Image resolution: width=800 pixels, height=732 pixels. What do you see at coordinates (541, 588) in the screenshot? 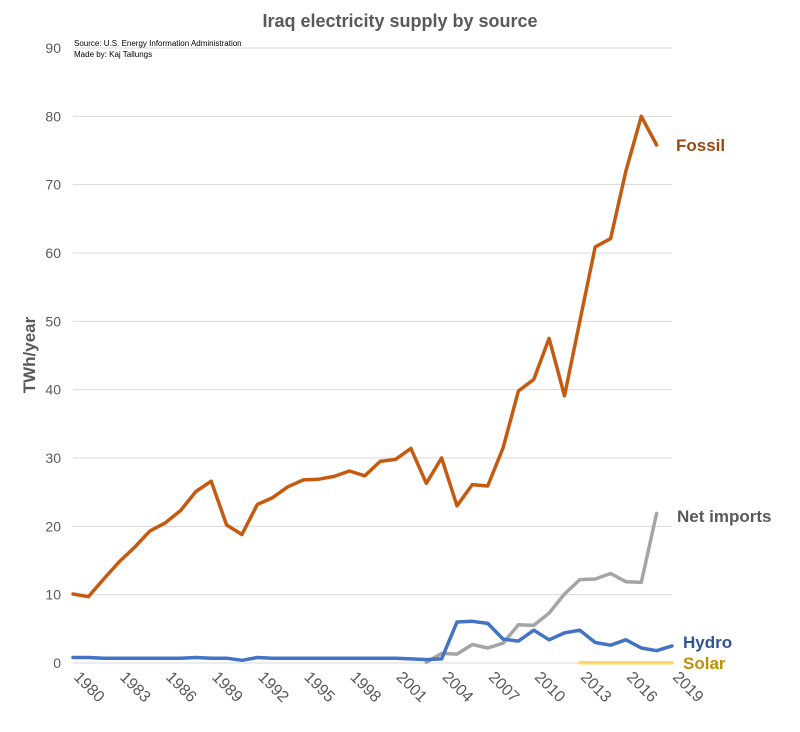
I see `series-line-net-imports` at bounding box center [541, 588].